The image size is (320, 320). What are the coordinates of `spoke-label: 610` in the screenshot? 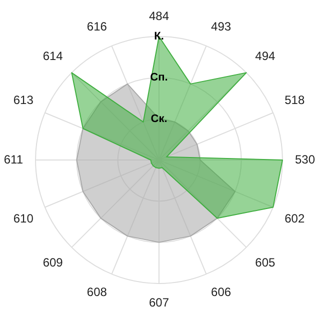 It's located at (23, 219).